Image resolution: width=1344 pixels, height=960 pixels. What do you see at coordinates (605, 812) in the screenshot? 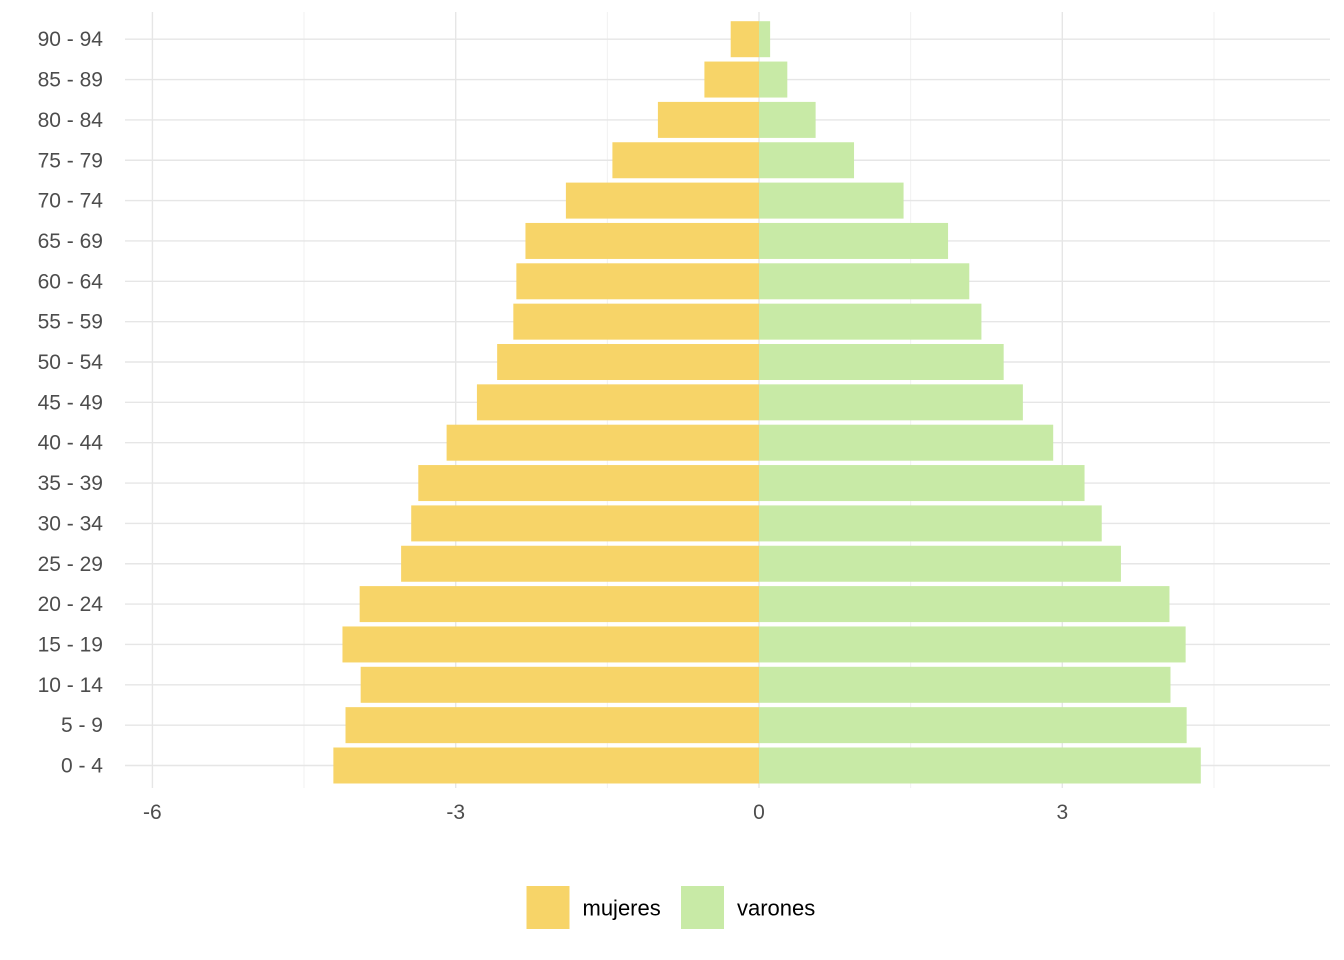
I see `x-tick-labels: -6 -3 0 3` at bounding box center [605, 812].